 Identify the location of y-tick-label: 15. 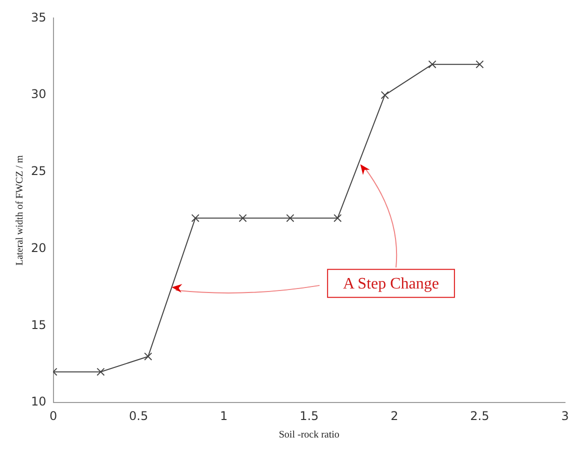
(38, 325).